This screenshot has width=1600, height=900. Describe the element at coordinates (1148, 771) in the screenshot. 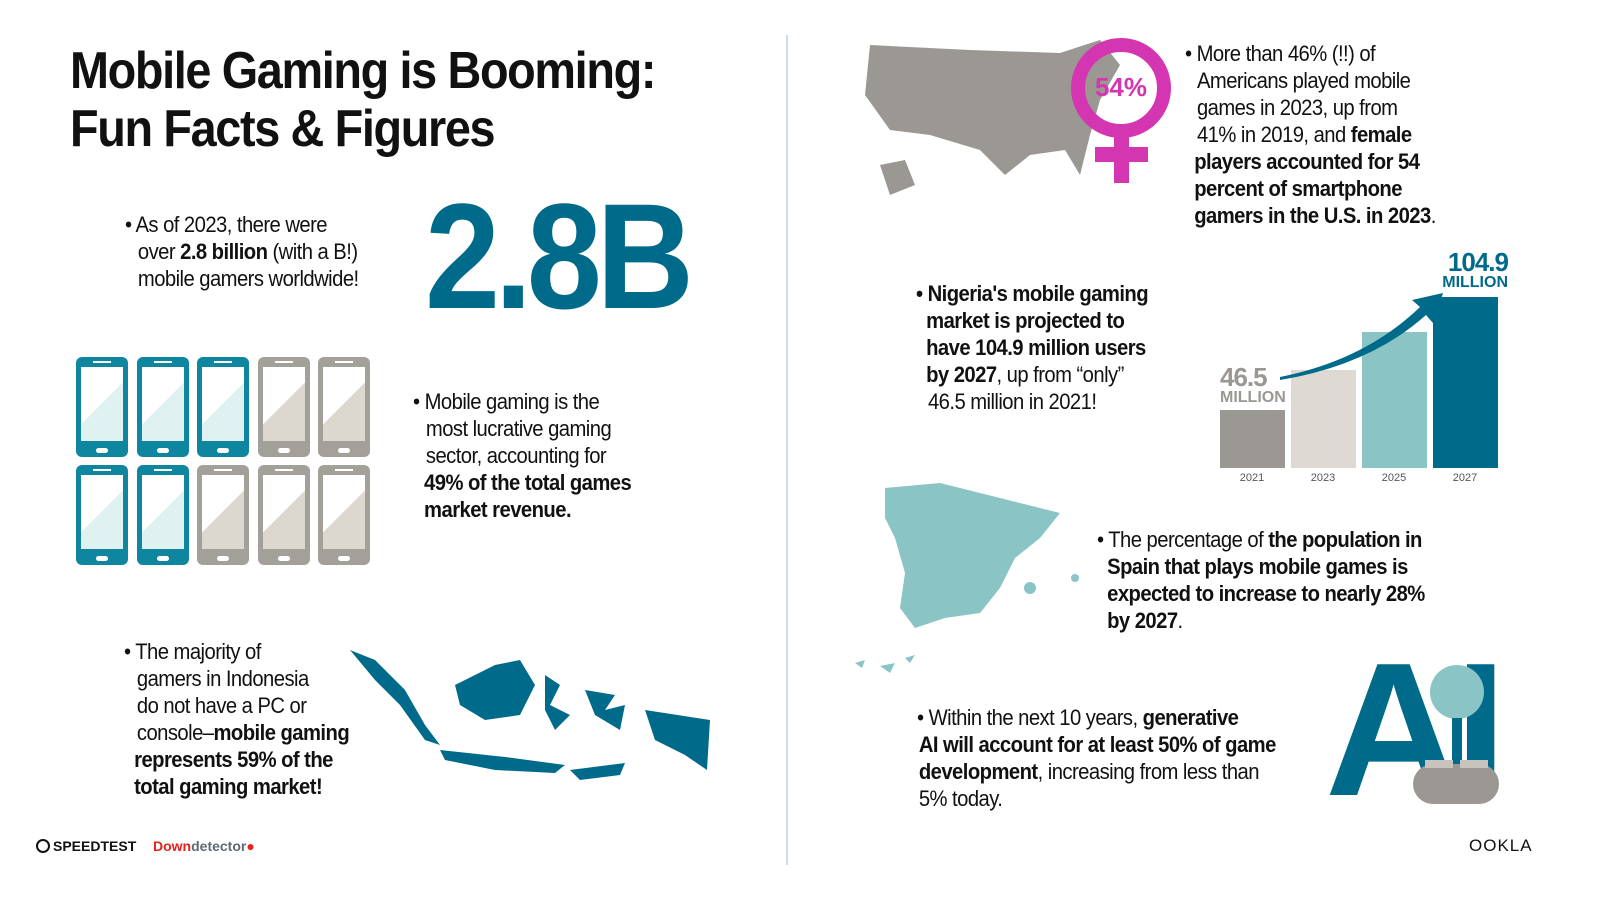

I see `text: , increasing from less than` at that location.